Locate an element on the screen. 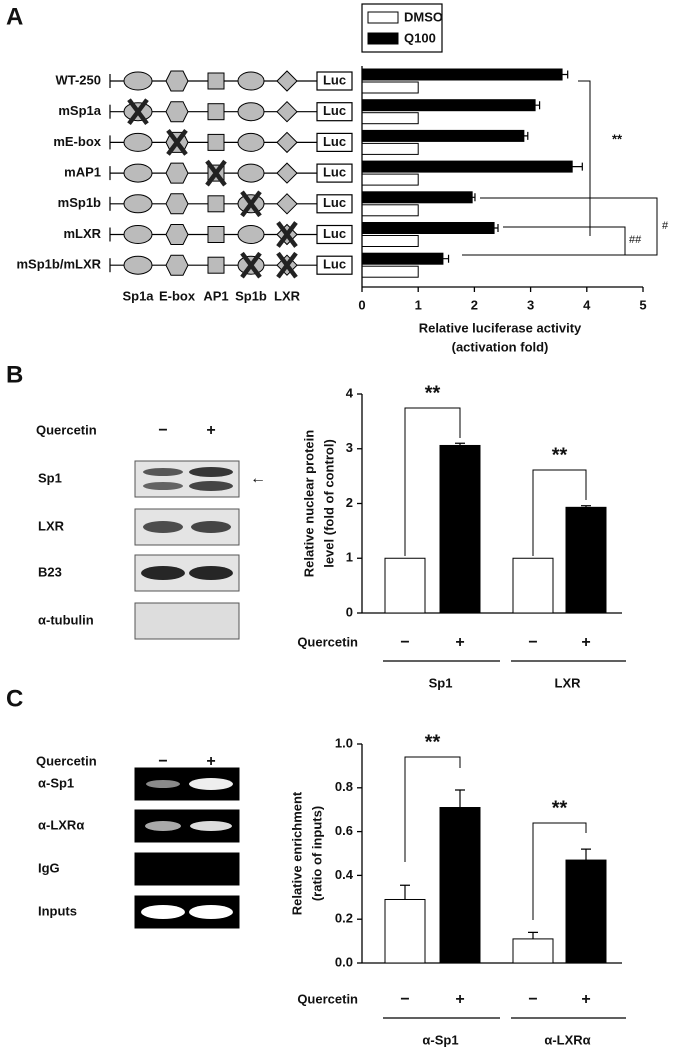  panel-letter: C is located at coordinates (14, 698).